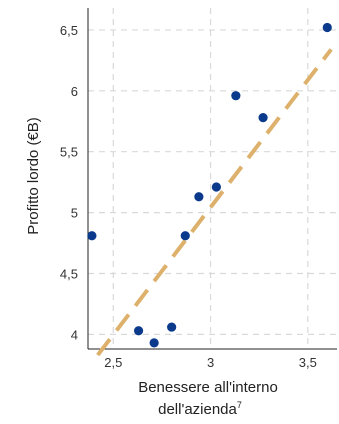 This screenshot has height=424, width=339. I want to click on x-axis-title-line1: Benessere all'interno, so click(208, 387).